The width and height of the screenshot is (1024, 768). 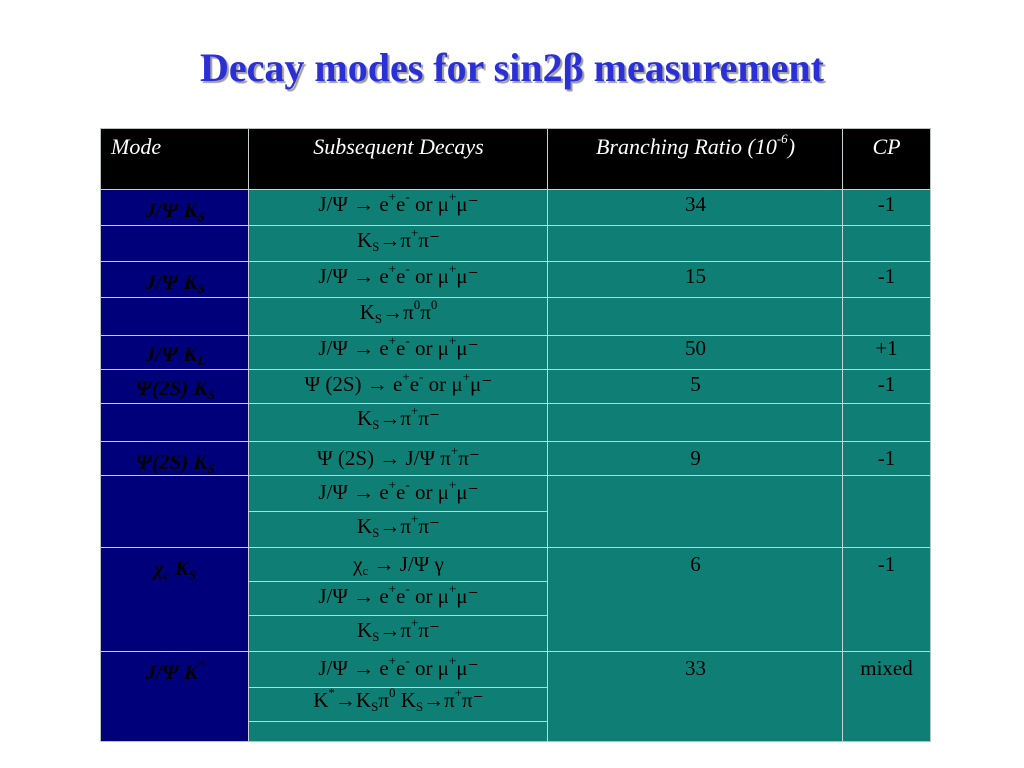 I want to click on row6-cp: -1, so click(x=886, y=564).